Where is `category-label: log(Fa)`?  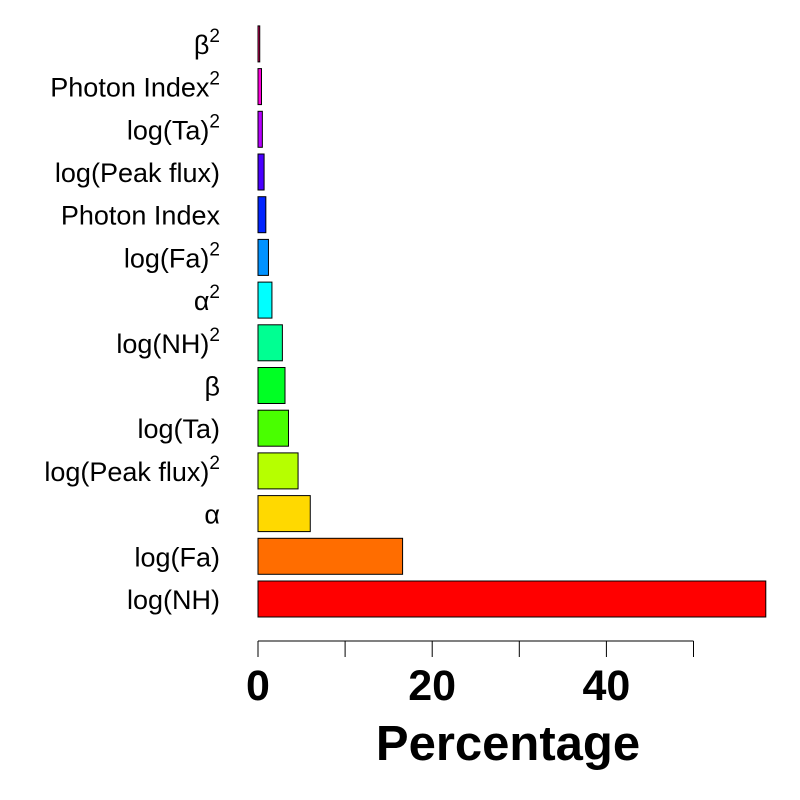
category-label: log(Fa) is located at coordinates (177, 557).